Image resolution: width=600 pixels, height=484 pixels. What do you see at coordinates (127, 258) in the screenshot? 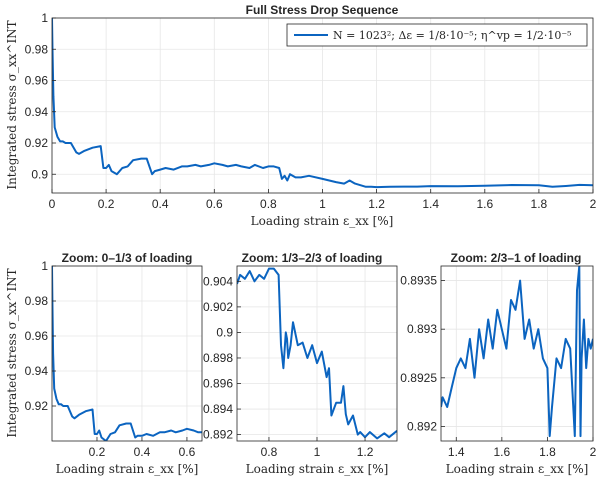
I see `chart-title: Zoom: 0–1/3 of loading` at bounding box center [127, 258].